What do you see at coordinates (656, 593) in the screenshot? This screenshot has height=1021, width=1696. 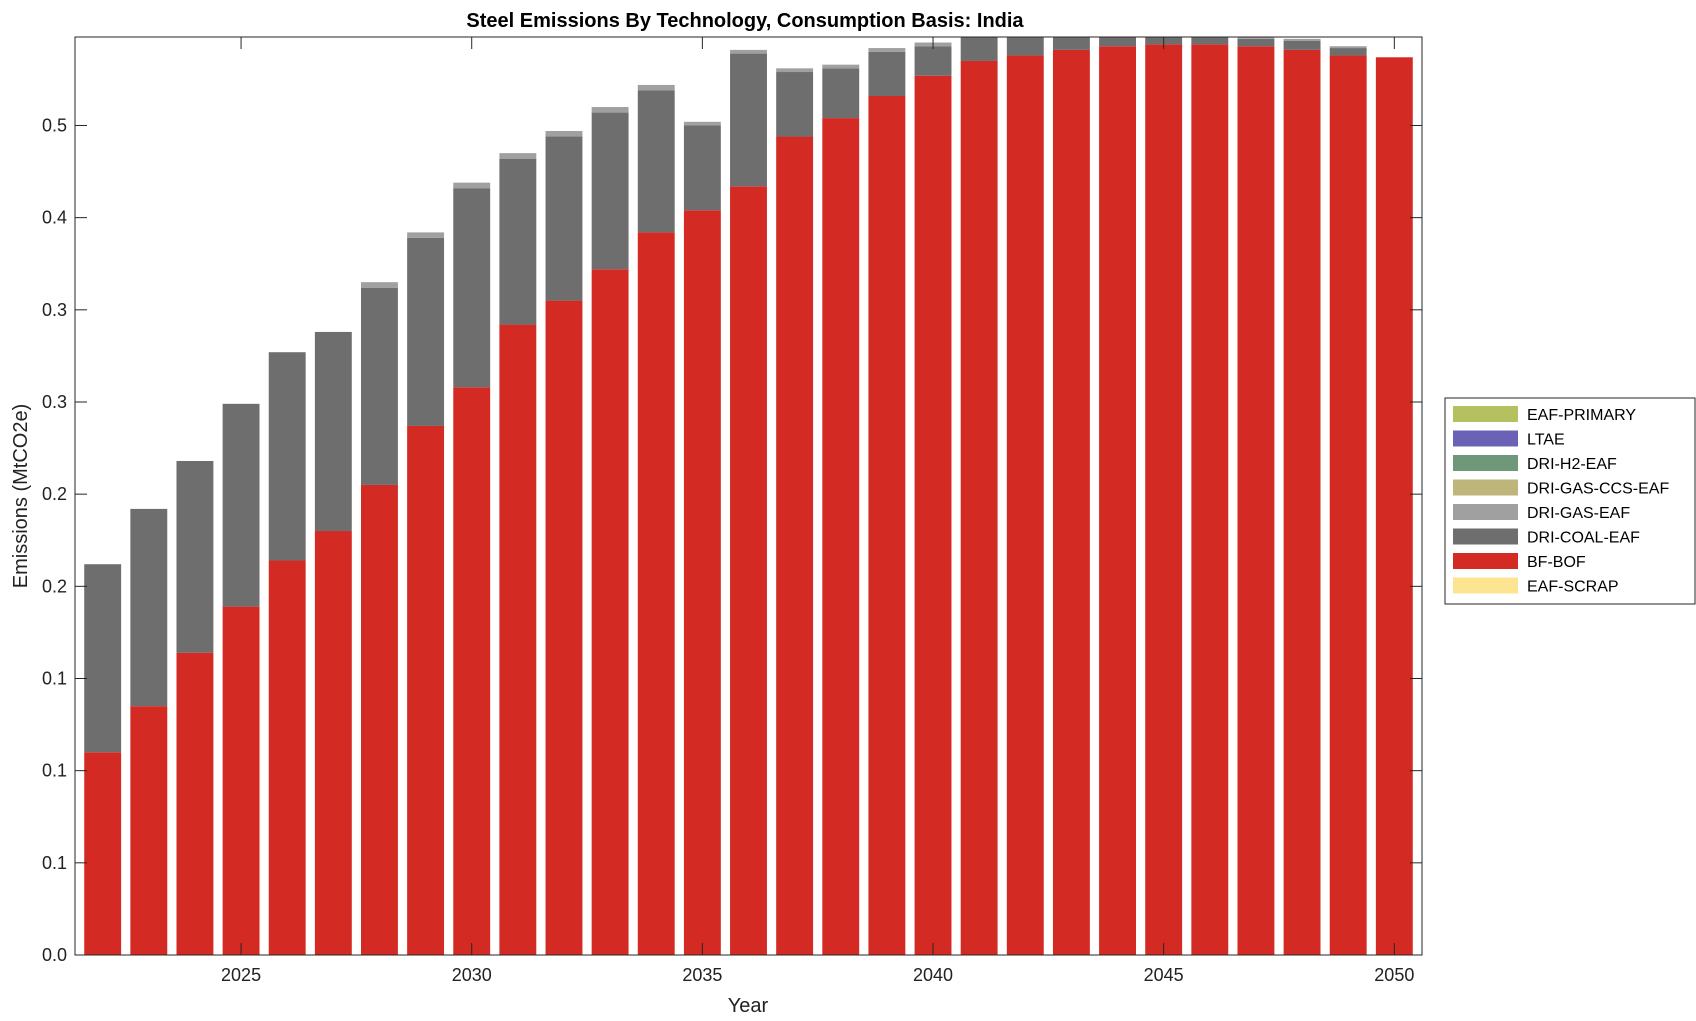 I see `bar-bf-bof-2034` at bounding box center [656, 593].